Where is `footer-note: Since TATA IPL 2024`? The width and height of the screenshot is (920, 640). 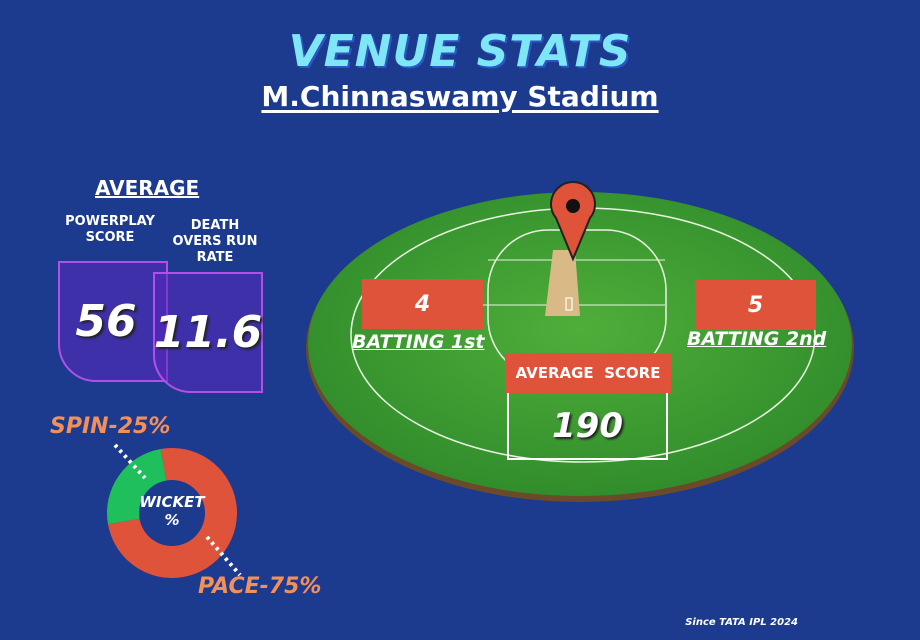 footer-note: Since TATA IPL 2024 is located at coordinates (741, 622).